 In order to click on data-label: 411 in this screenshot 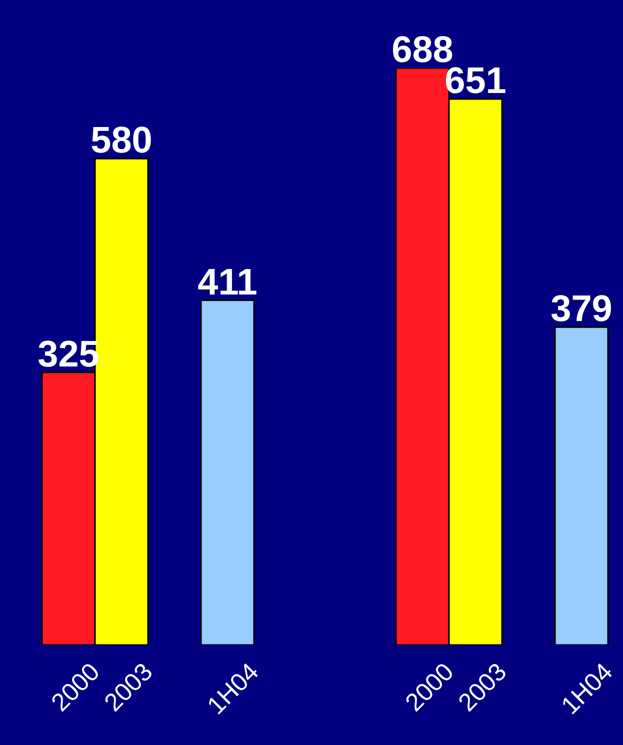, I will do `click(228, 281)`.